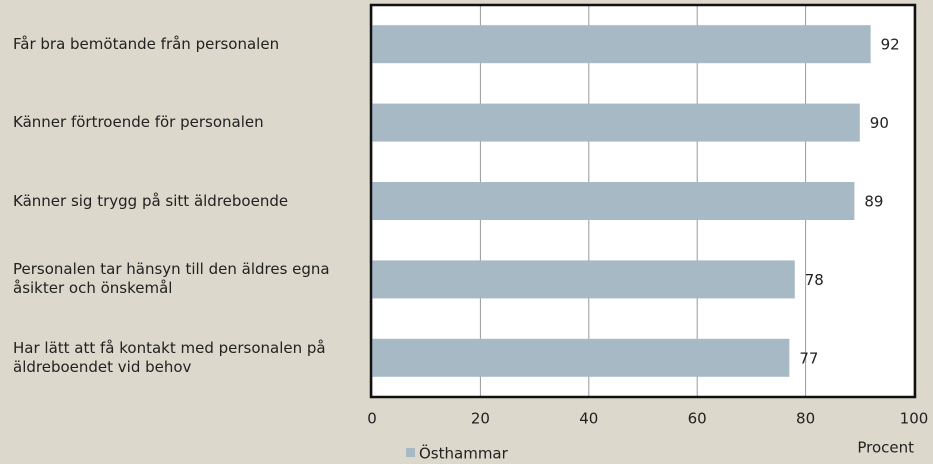 The width and height of the screenshot is (933, 464). I want to click on x-tick-label: 60, so click(697, 419).